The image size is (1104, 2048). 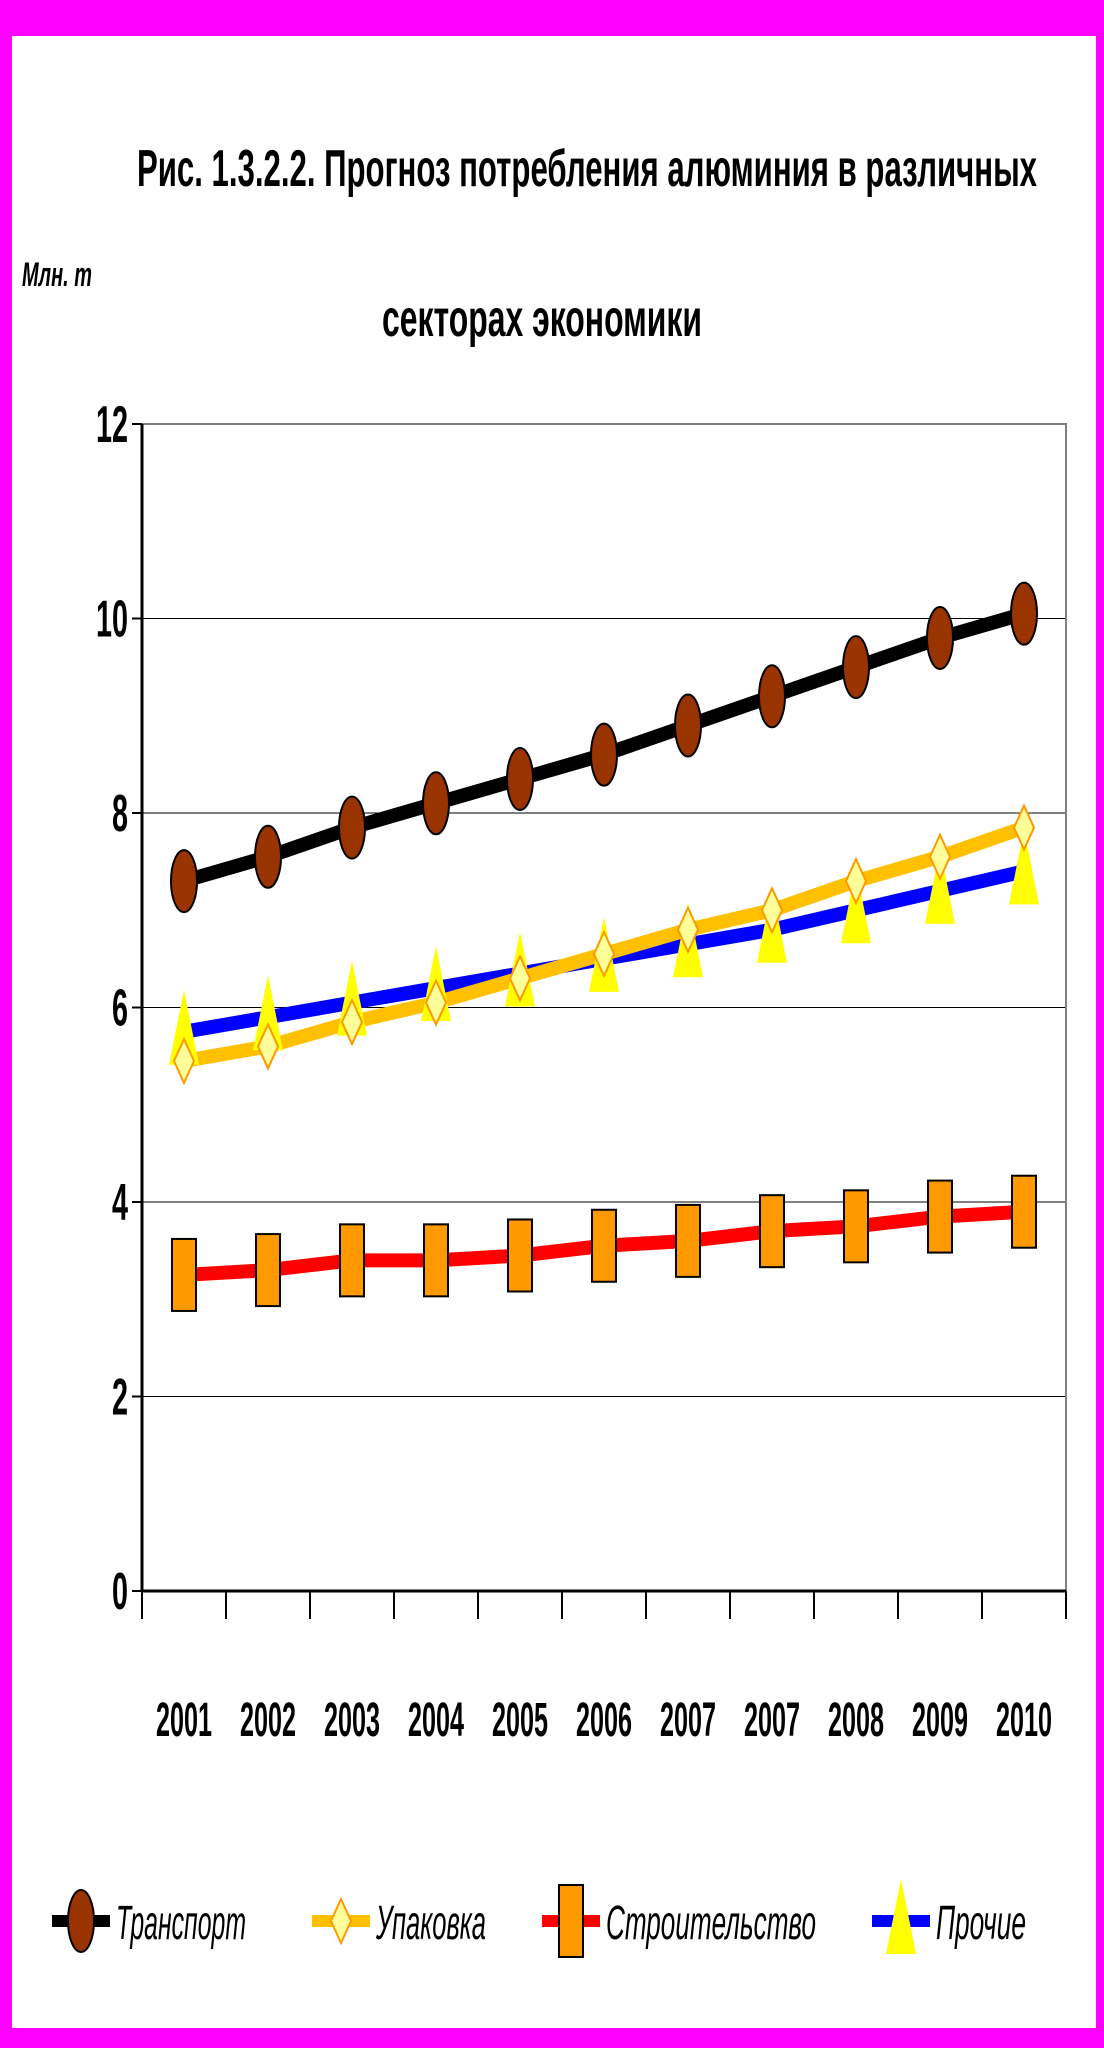 I want to click on x-tick-label-0: 2001, so click(x=184, y=1720).